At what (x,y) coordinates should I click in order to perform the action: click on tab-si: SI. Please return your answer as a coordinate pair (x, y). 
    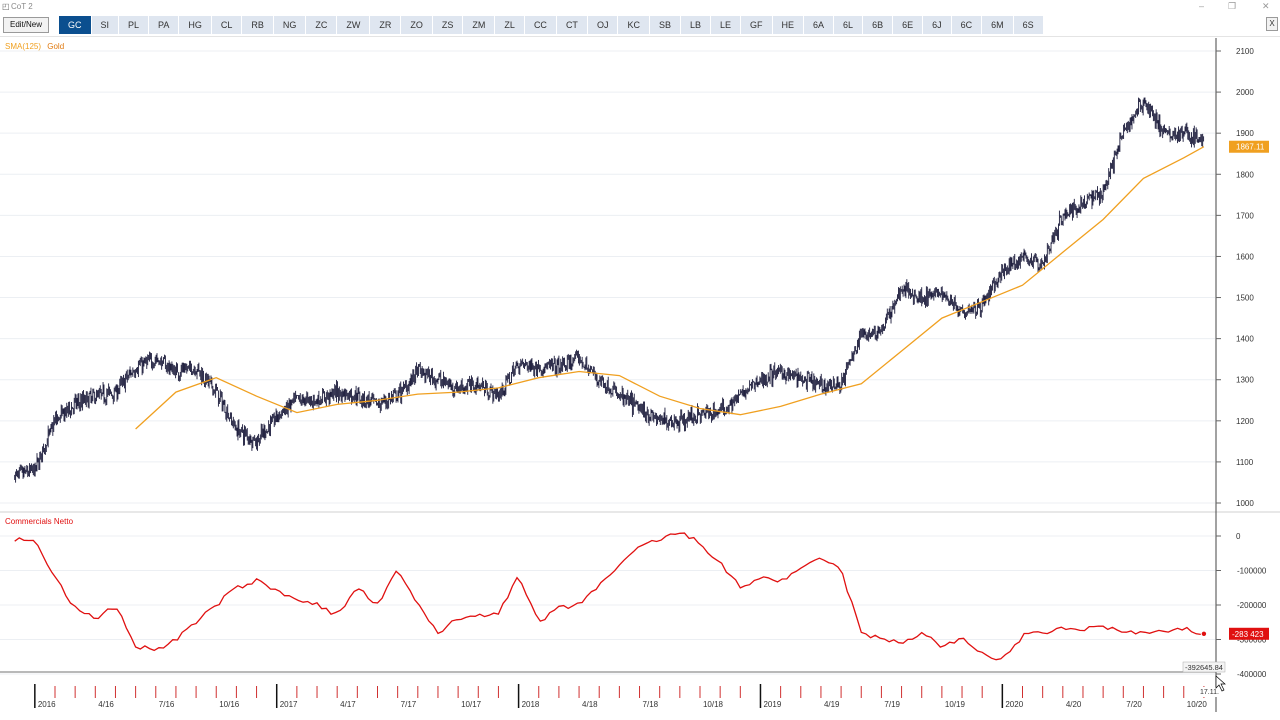
    Looking at the image, I should click on (105, 25).